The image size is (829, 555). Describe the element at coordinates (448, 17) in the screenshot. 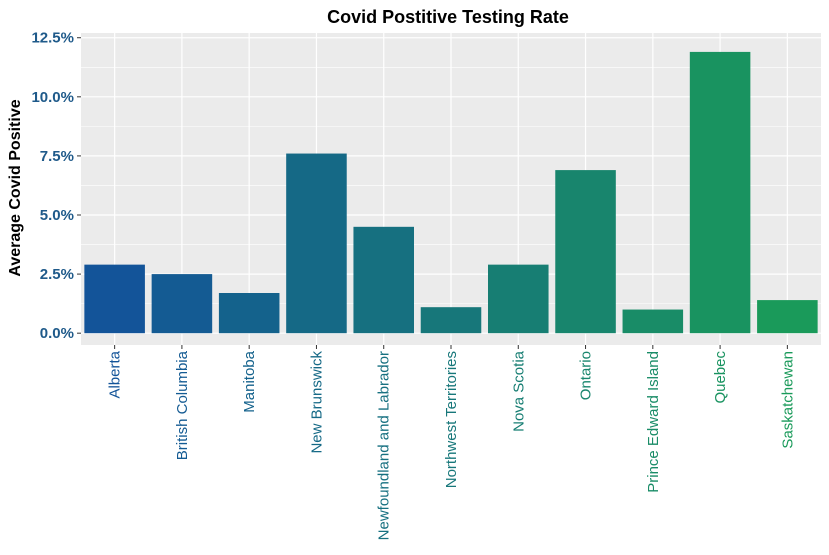

I see `chart-title: Covid Postitive Testing Rate` at that location.